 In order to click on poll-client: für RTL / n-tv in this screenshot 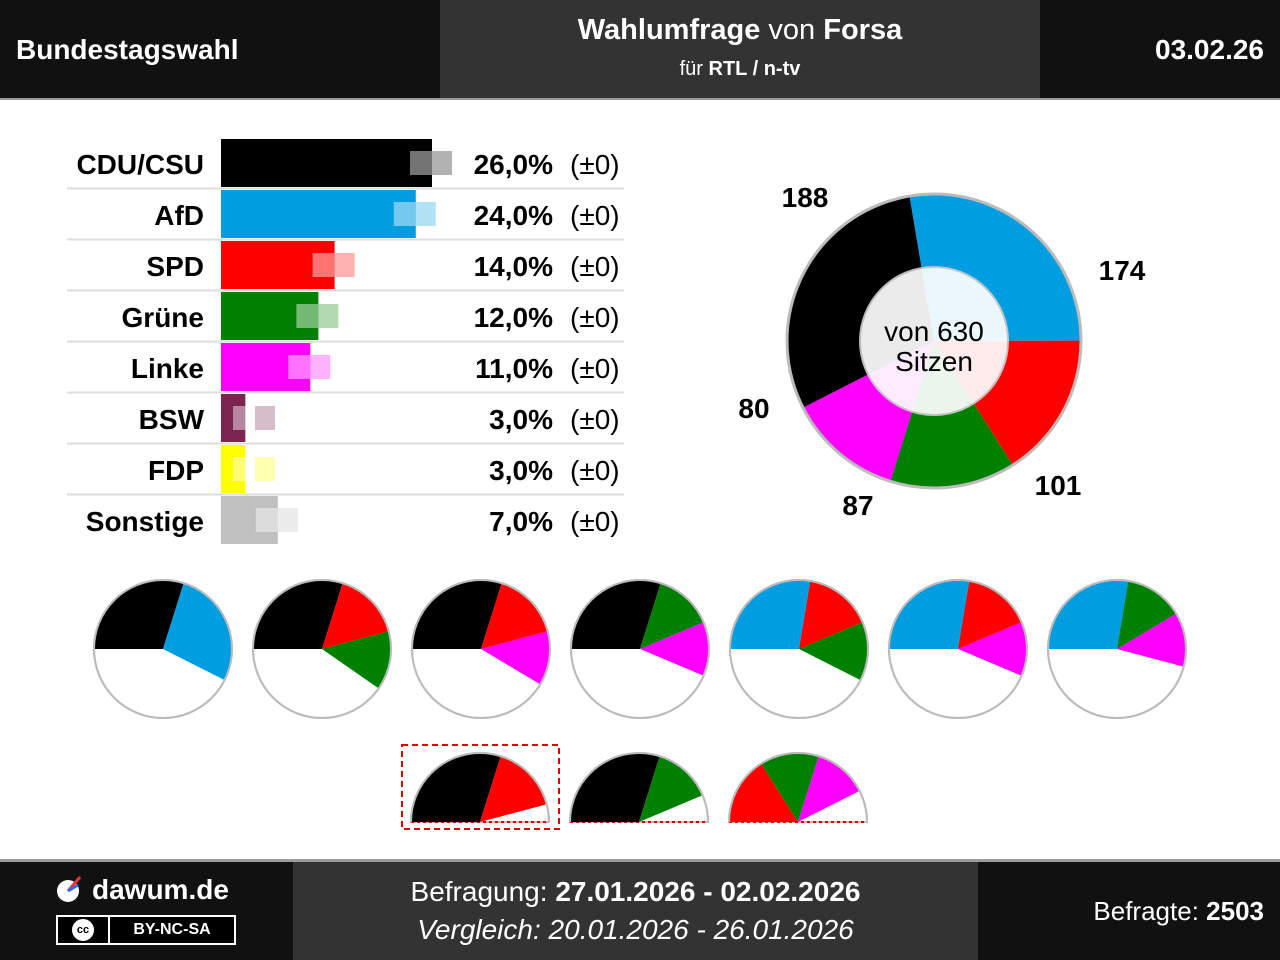, I will do `click(740, 69)`.